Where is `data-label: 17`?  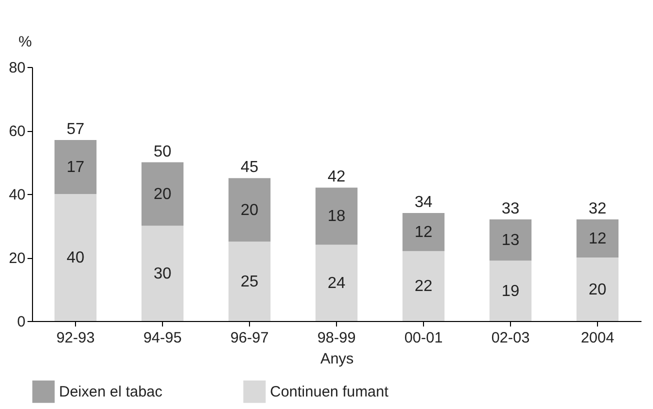
data-label: 17 is located at coordinates (75, 167).